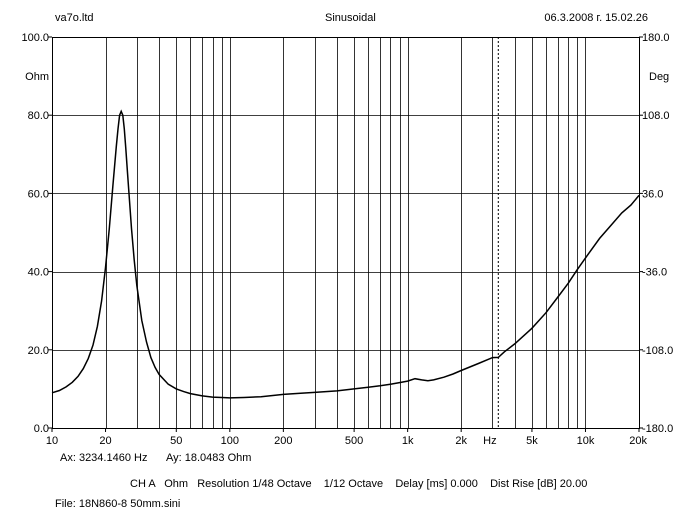  I want to click on x-tick-label: 20k, so click(638, 441).